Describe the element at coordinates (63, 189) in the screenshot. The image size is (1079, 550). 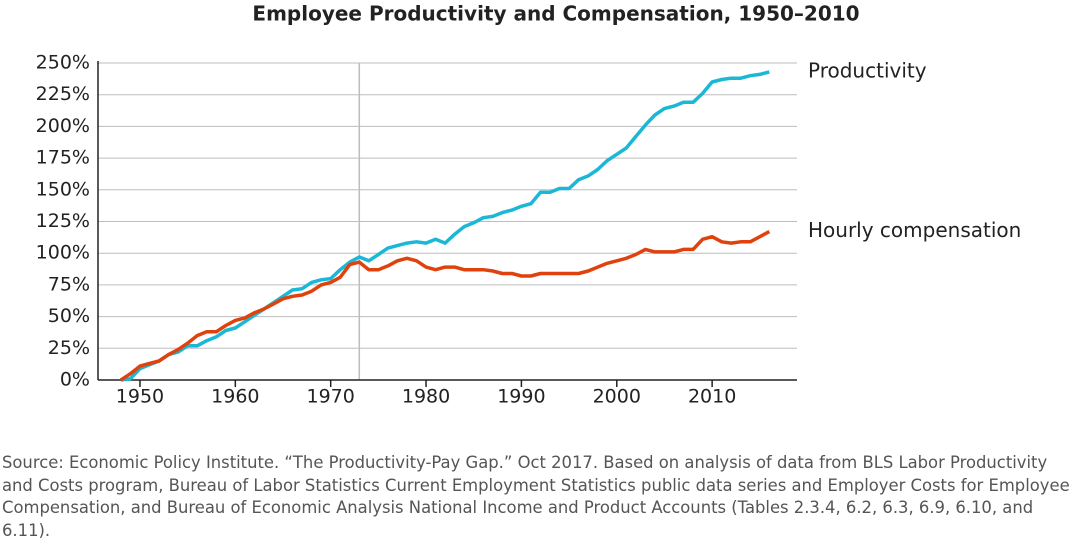
I see `y-tick-label: 150%` at that location.